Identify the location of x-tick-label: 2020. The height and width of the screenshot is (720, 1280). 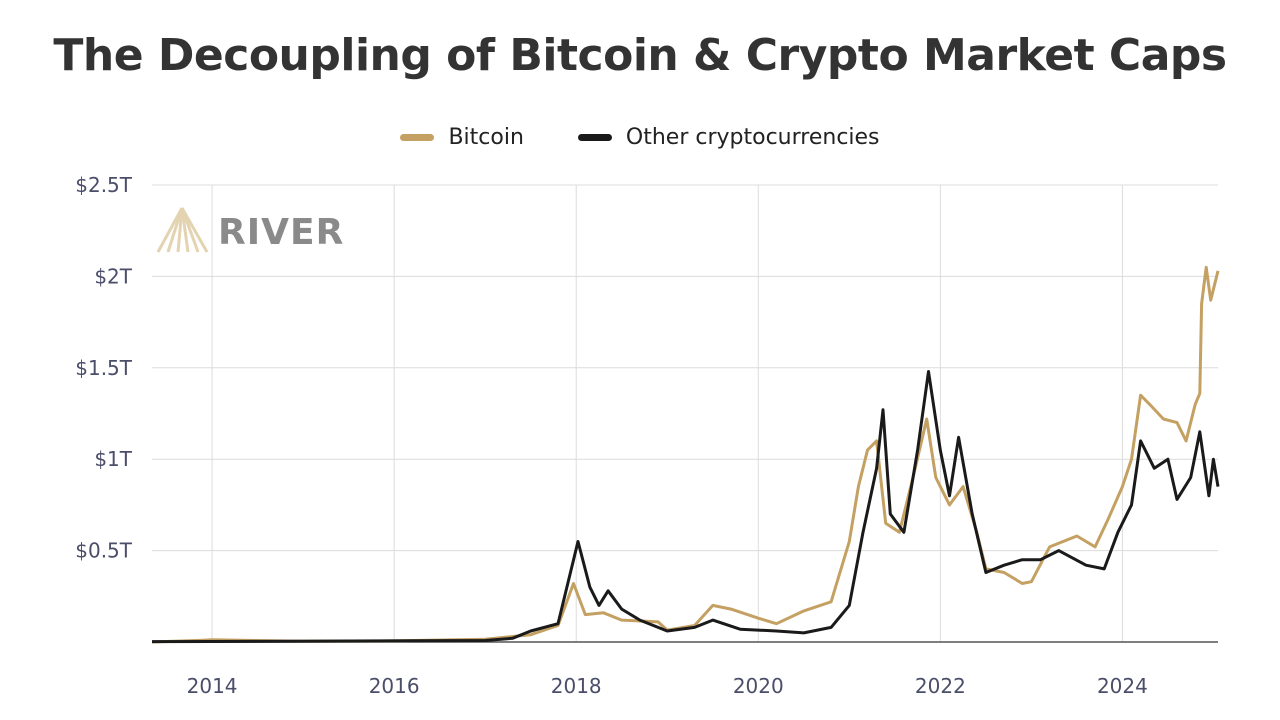
(758, 686).